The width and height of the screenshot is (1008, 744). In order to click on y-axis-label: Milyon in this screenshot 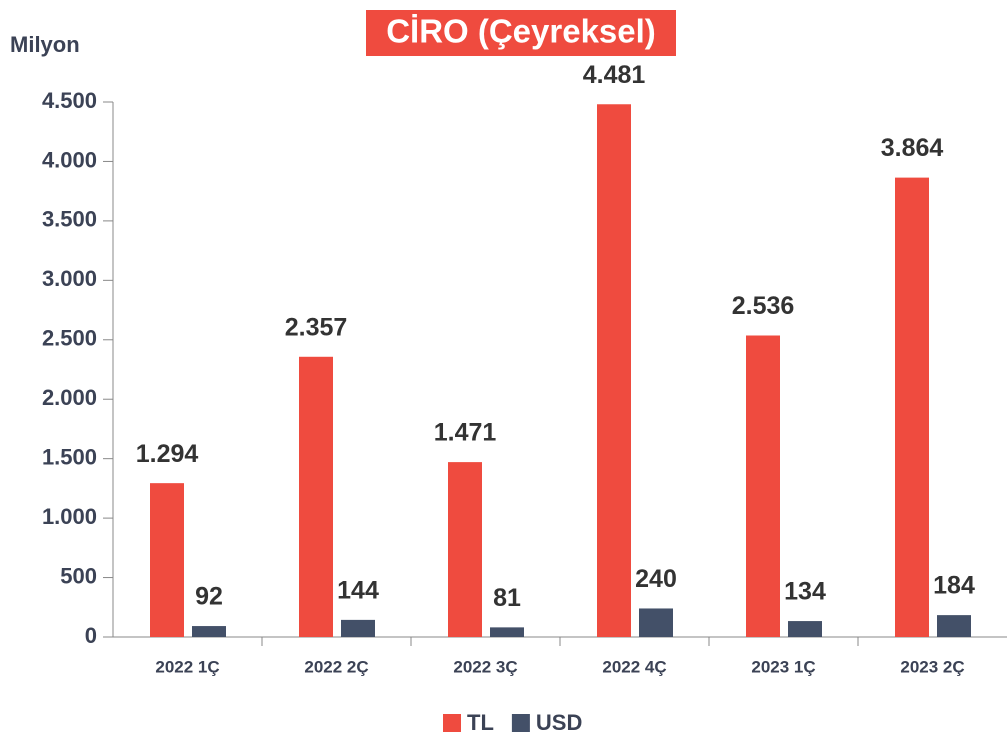, I will do `click(45, 44)`.